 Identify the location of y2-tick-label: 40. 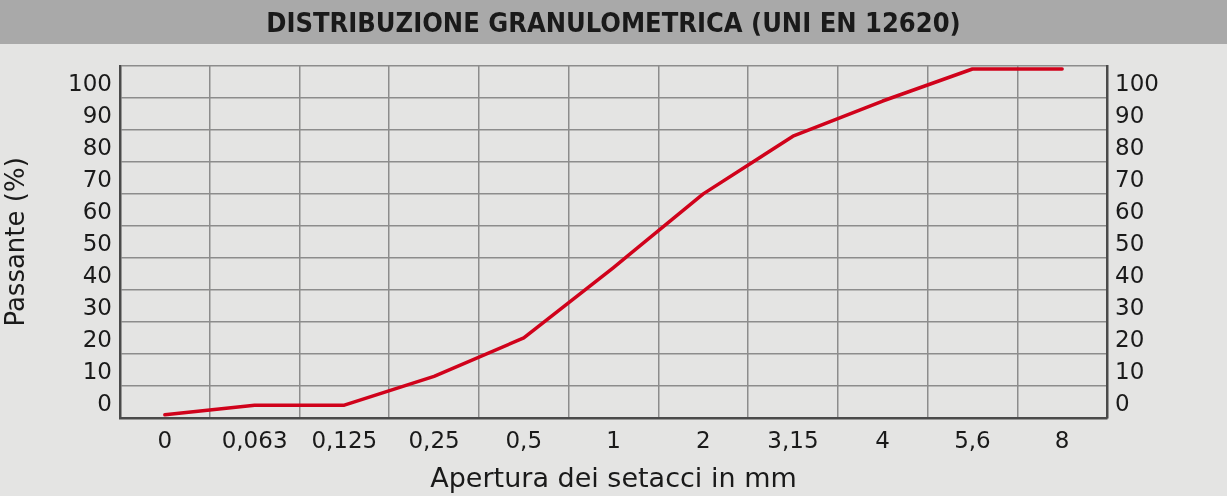
(1130, 274).